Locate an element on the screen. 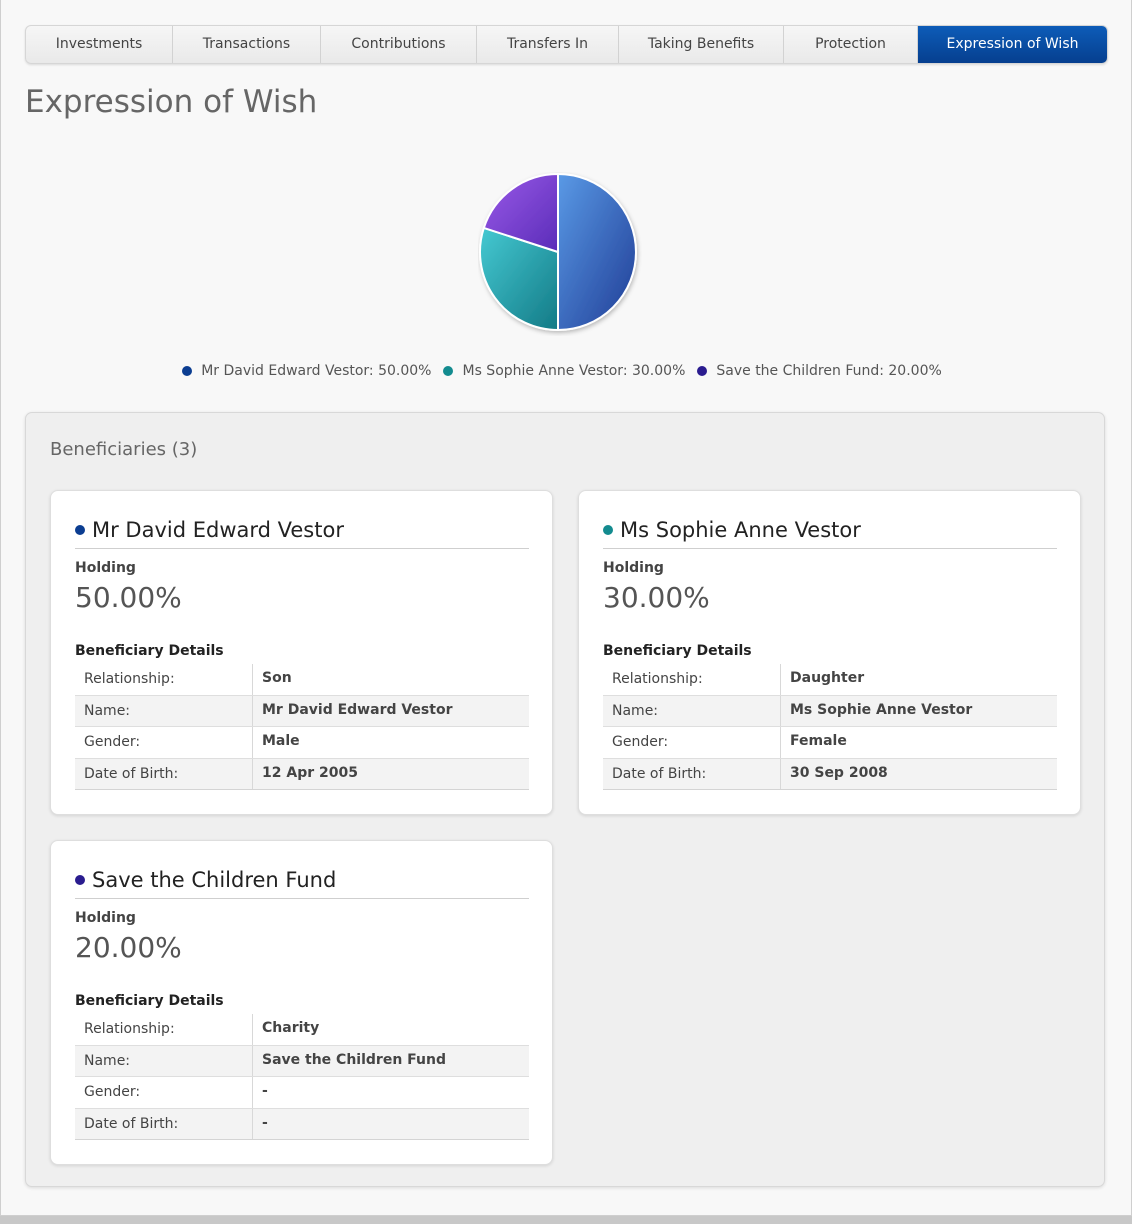 This screenshot has height=1224, width=1132. beneficiary-name: Ms Sophie Anne Vestor is located at coordinates (740, 530).